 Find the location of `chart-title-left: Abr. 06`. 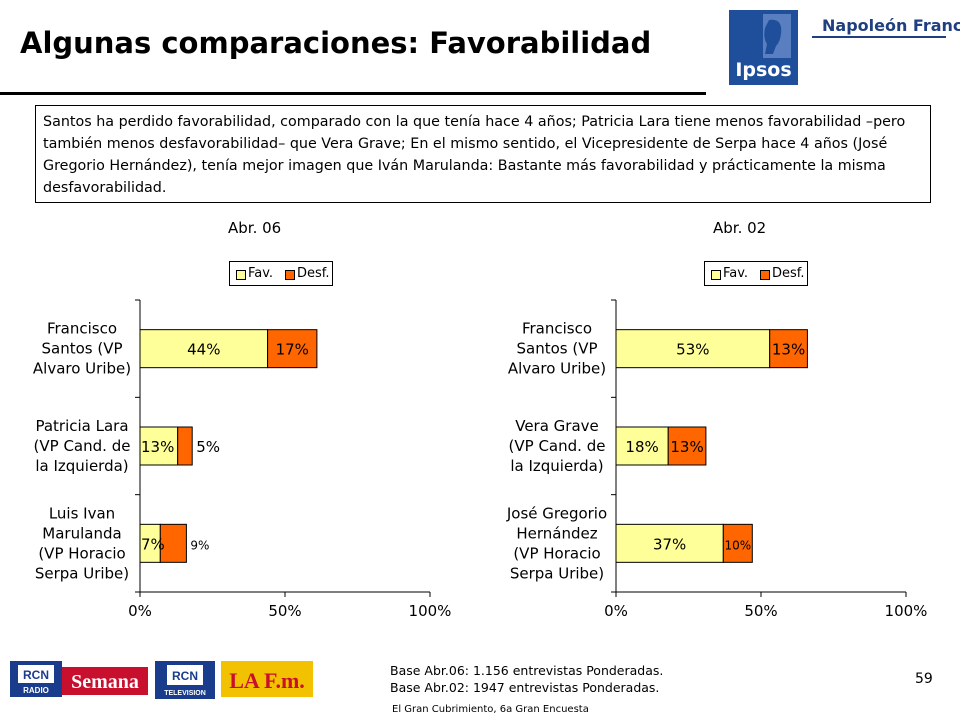

chart-title-left: Abr. 06 is located at coordinates (255, 228).